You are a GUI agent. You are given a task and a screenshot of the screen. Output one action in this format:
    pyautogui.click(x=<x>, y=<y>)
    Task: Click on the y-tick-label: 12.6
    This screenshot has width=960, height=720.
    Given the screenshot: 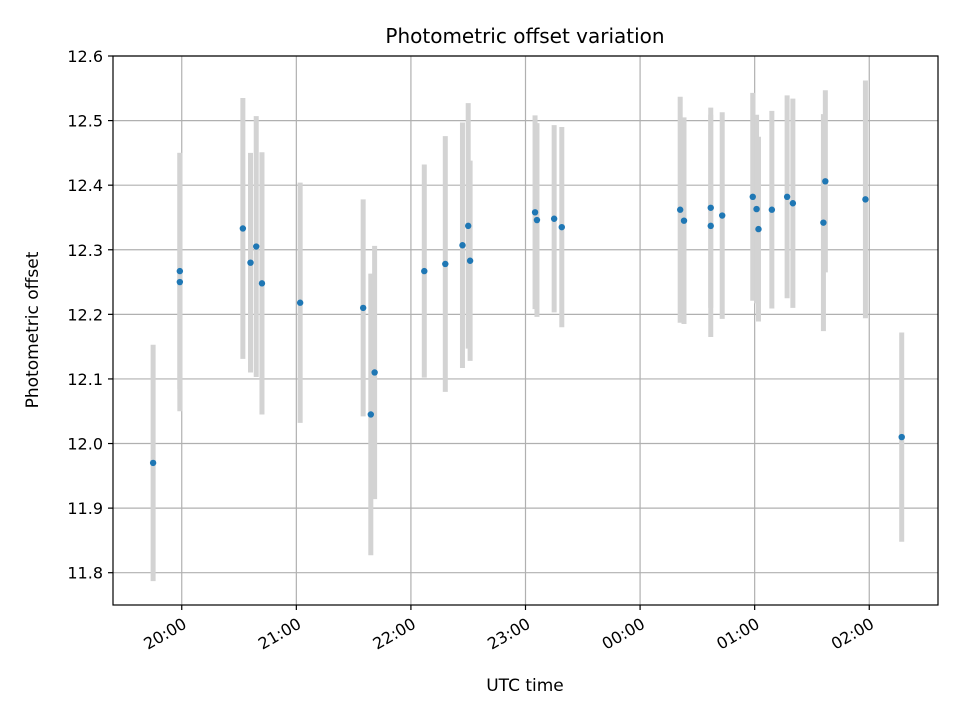 What is the action you would take?
    pyautogui.click(x=85, y=56)
    